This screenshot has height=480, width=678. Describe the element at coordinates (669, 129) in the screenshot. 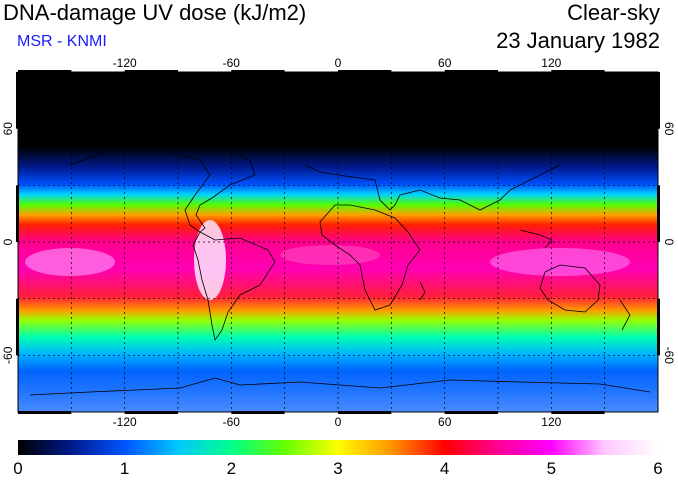

I see `lat-tick-right-60: 60` at that location.